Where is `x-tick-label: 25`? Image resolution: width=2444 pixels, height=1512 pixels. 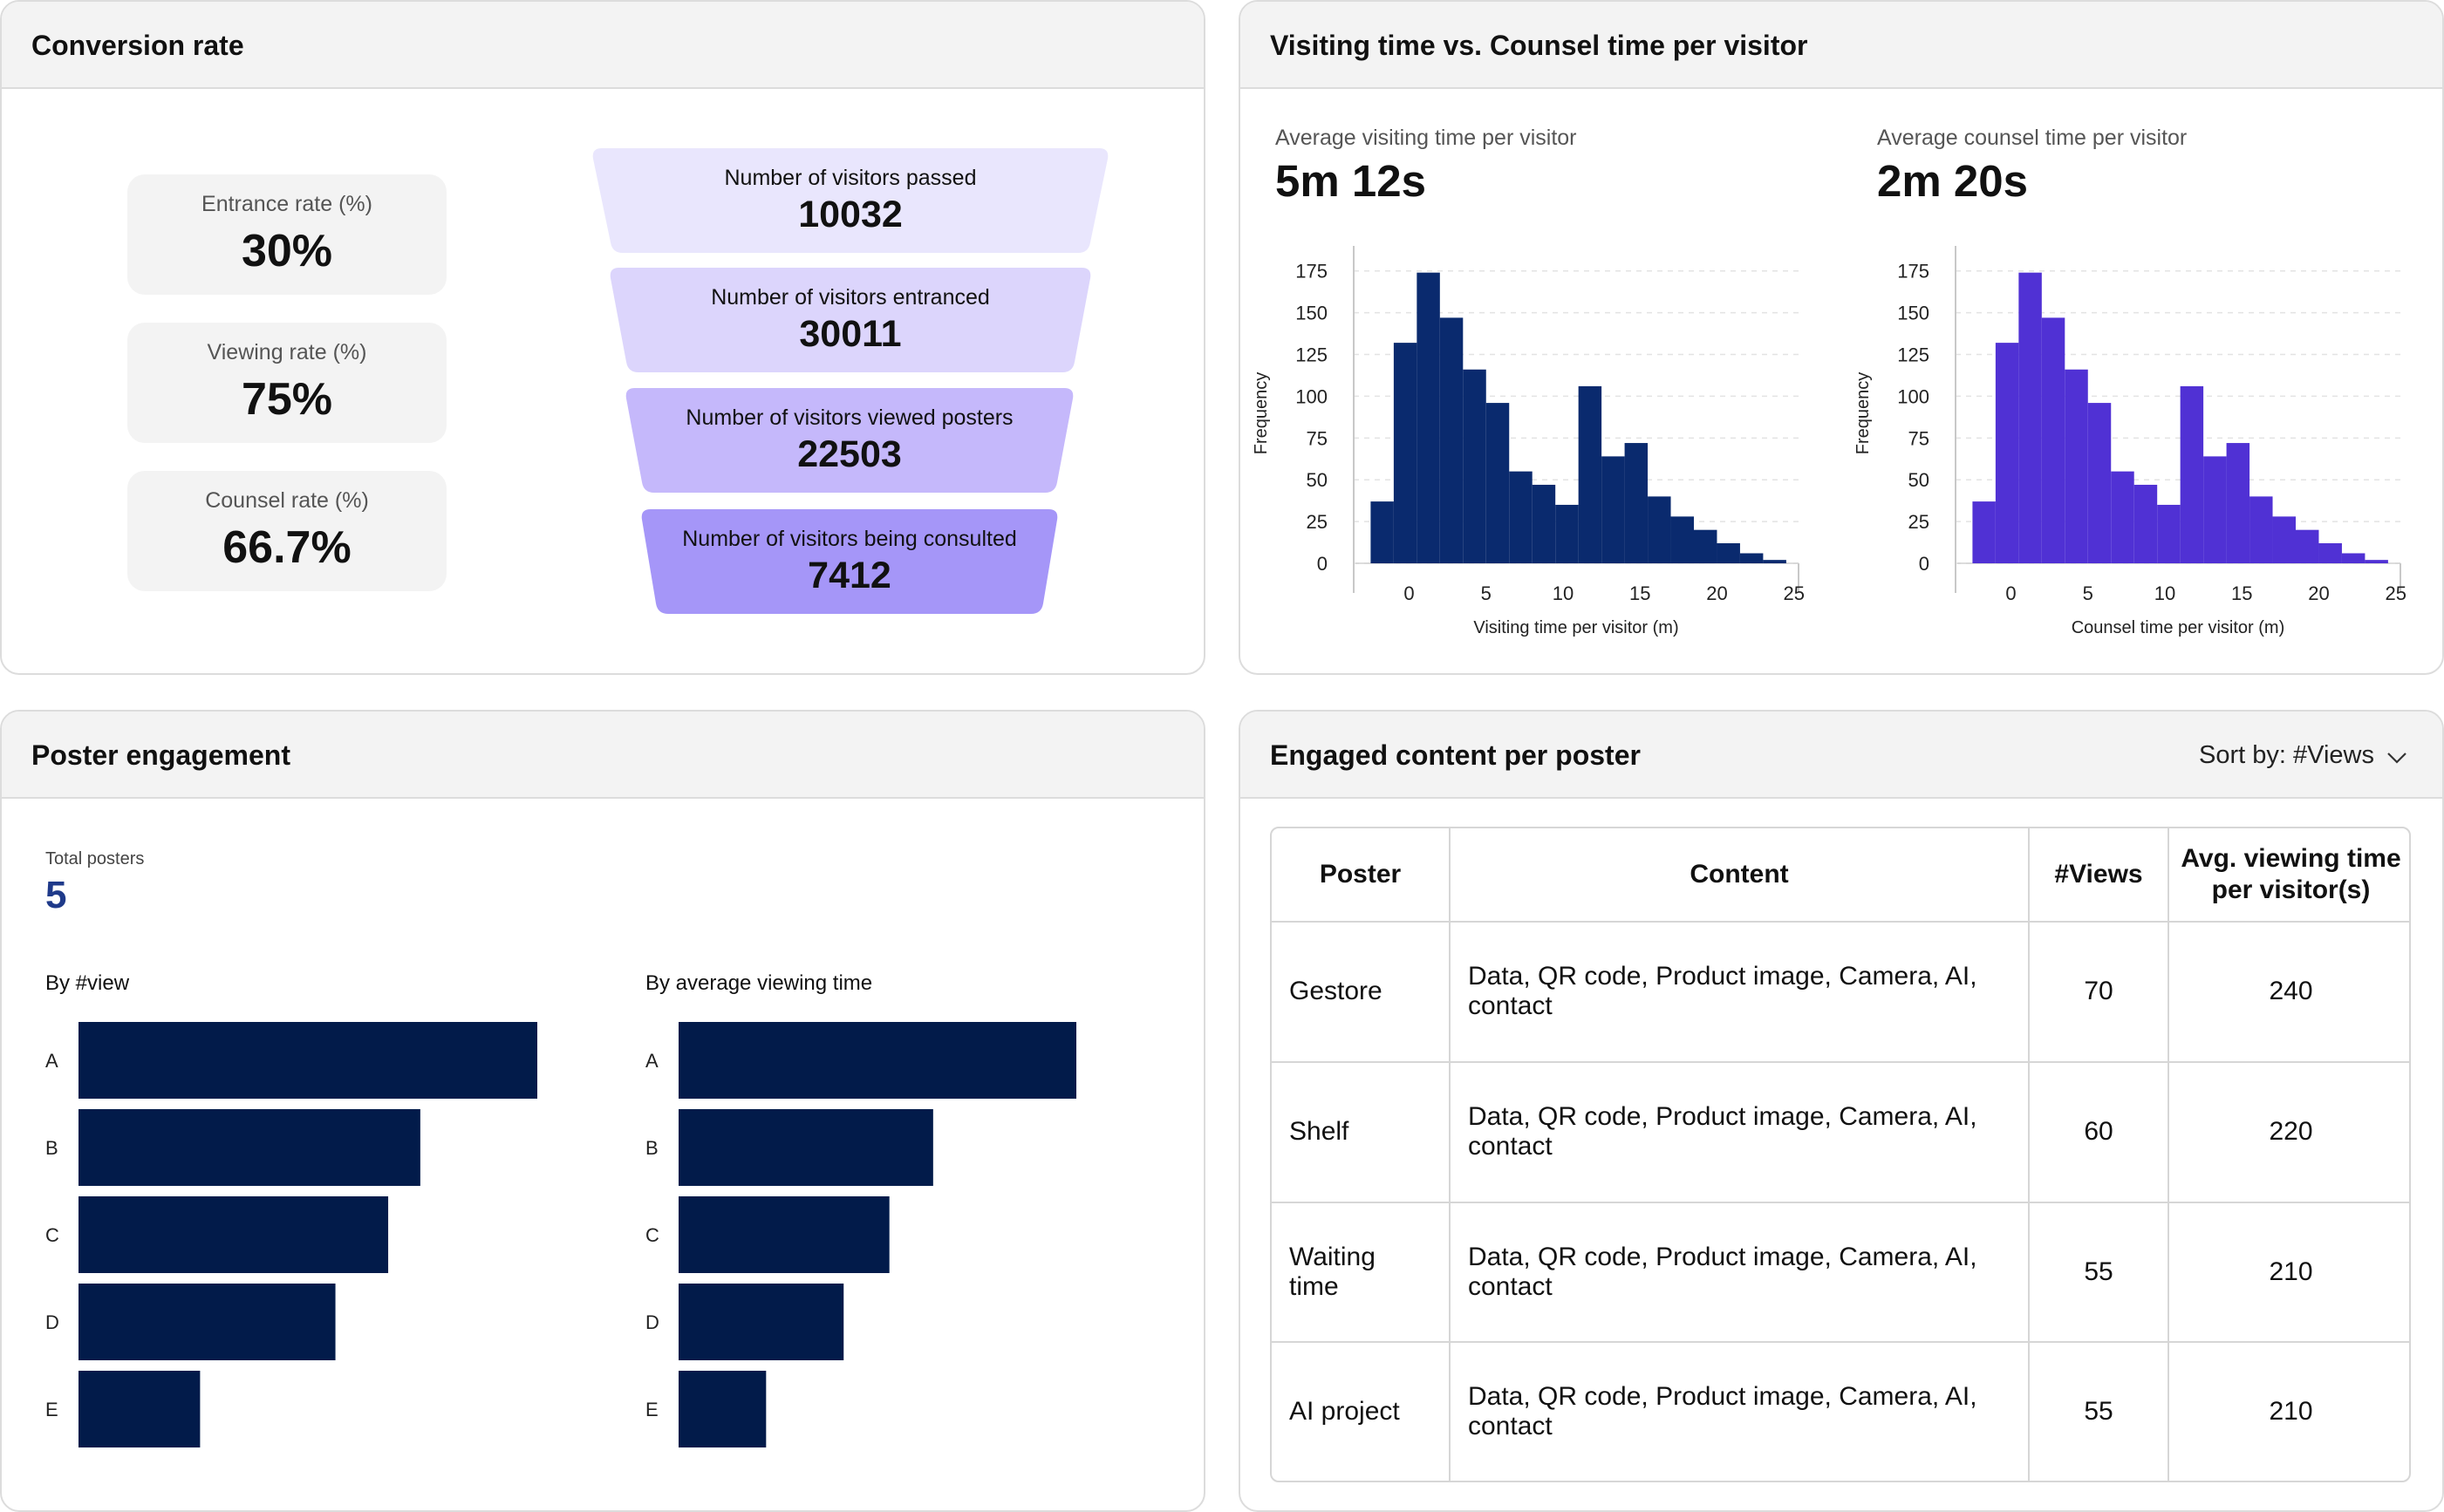
x-tick-label: 25 is located at coordinates (2395, 593).